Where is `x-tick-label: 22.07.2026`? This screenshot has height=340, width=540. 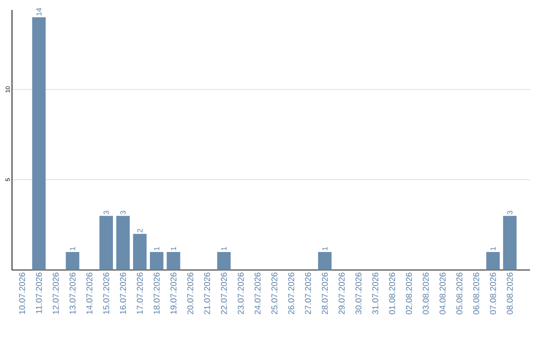
x-tick-label: 22.07.2026 is located at coordinates (223, 293).